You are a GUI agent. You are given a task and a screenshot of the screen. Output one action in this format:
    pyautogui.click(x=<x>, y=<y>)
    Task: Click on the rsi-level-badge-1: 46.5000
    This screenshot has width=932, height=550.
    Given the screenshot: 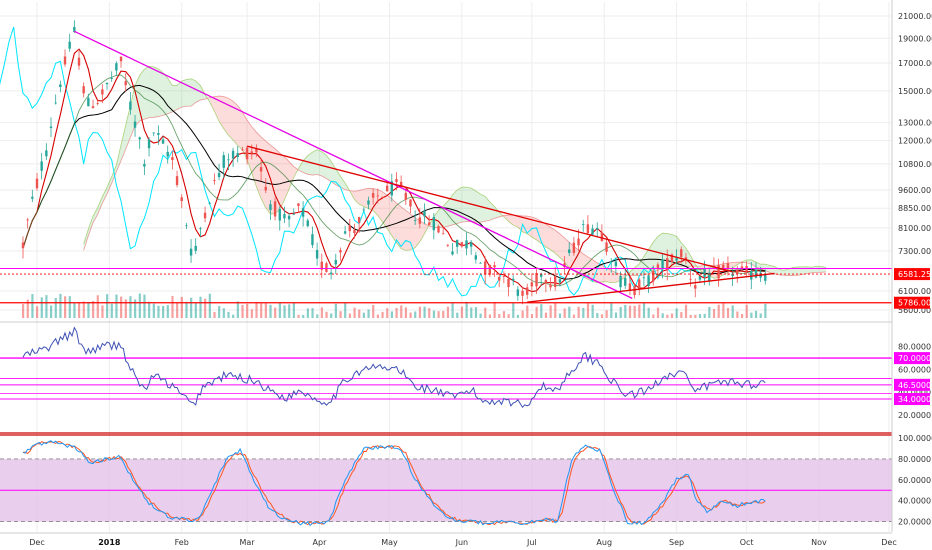 What is the action you would take?
    pyautogui.click(x=914, y=385)
    